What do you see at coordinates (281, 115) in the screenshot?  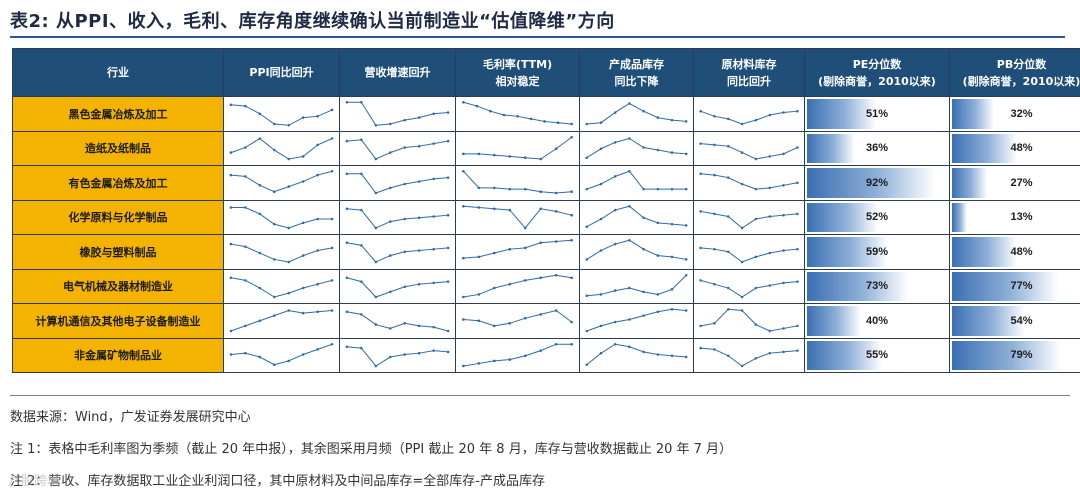 I see `ppi-sparkline` at bounding box center [281, 115].